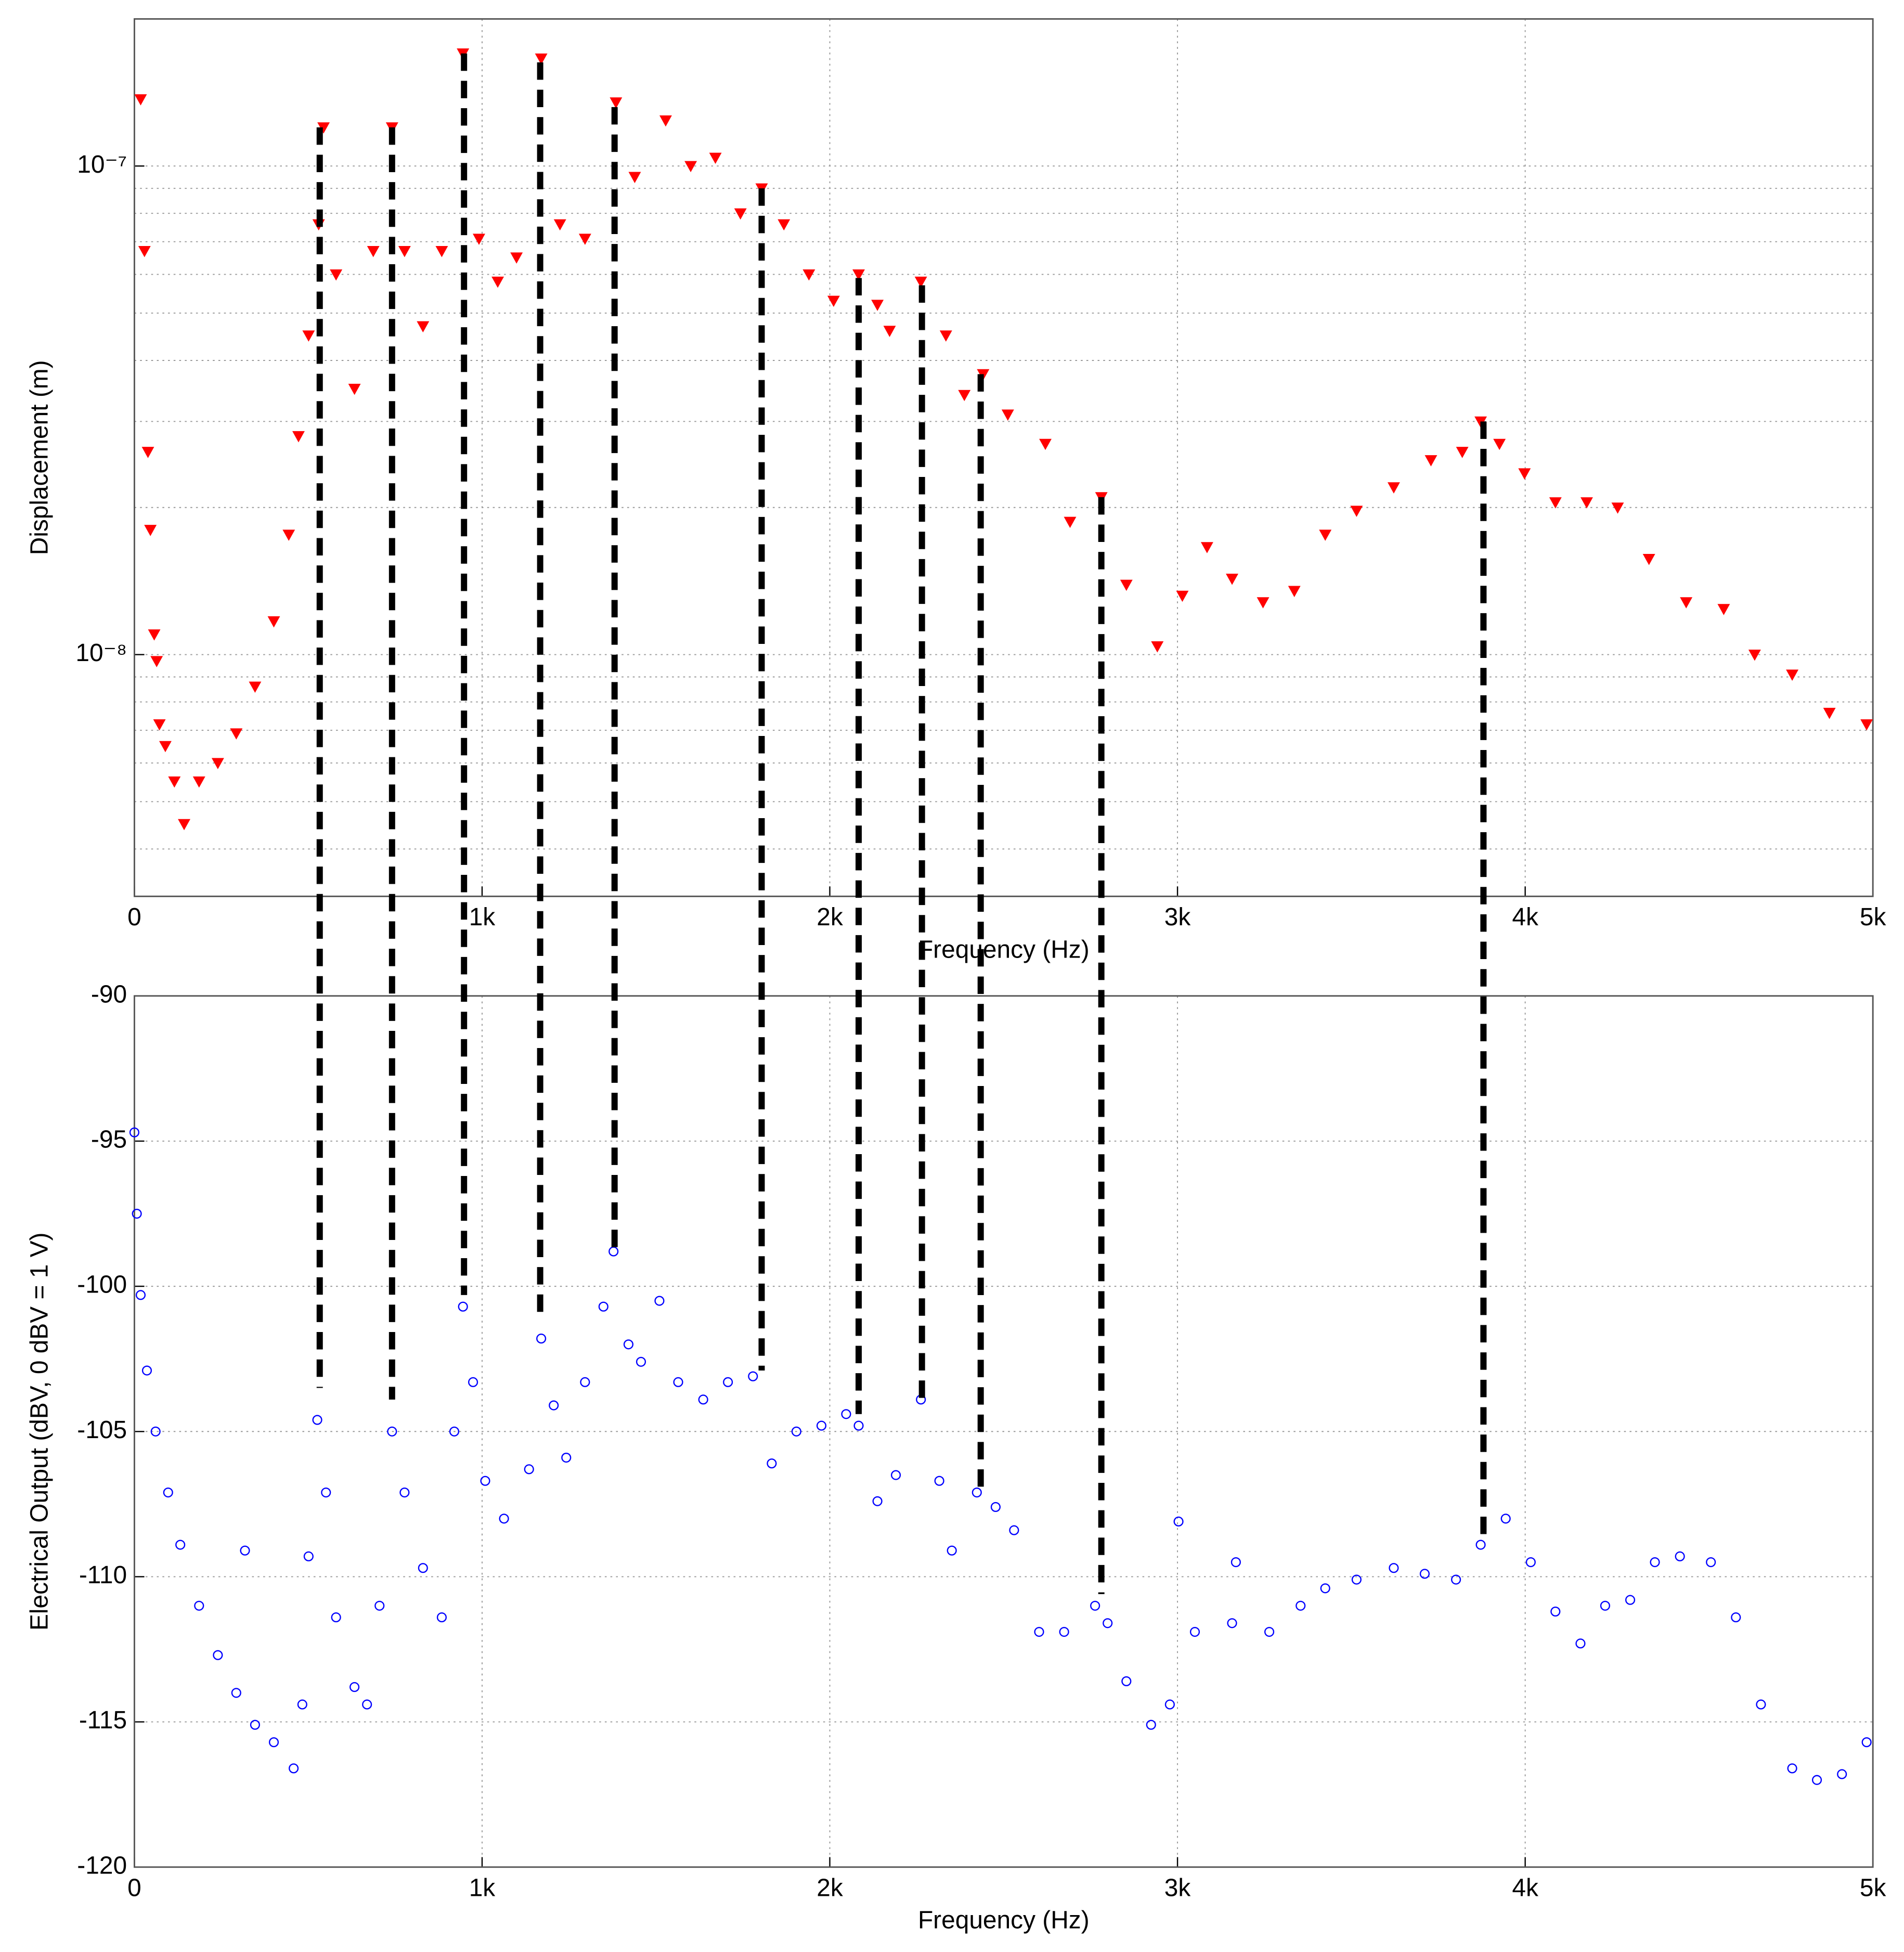 The width and height of the screenshot is (1904, 1952). I want to click on y-tick-label: -105, so click(102, 1430).